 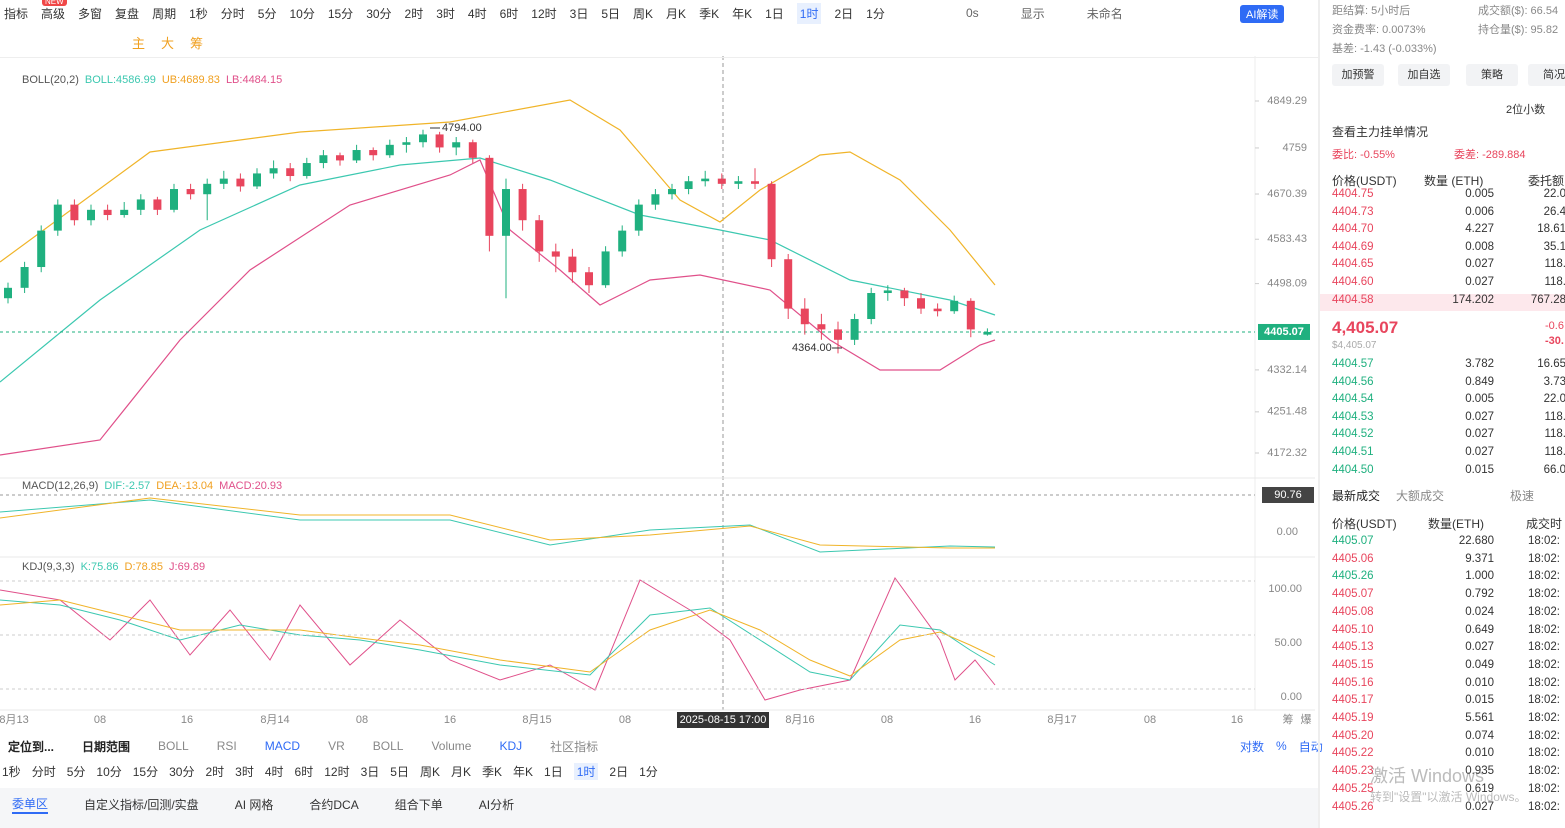 I want to click on period-item: 1秒, so click(x=11, y=771).